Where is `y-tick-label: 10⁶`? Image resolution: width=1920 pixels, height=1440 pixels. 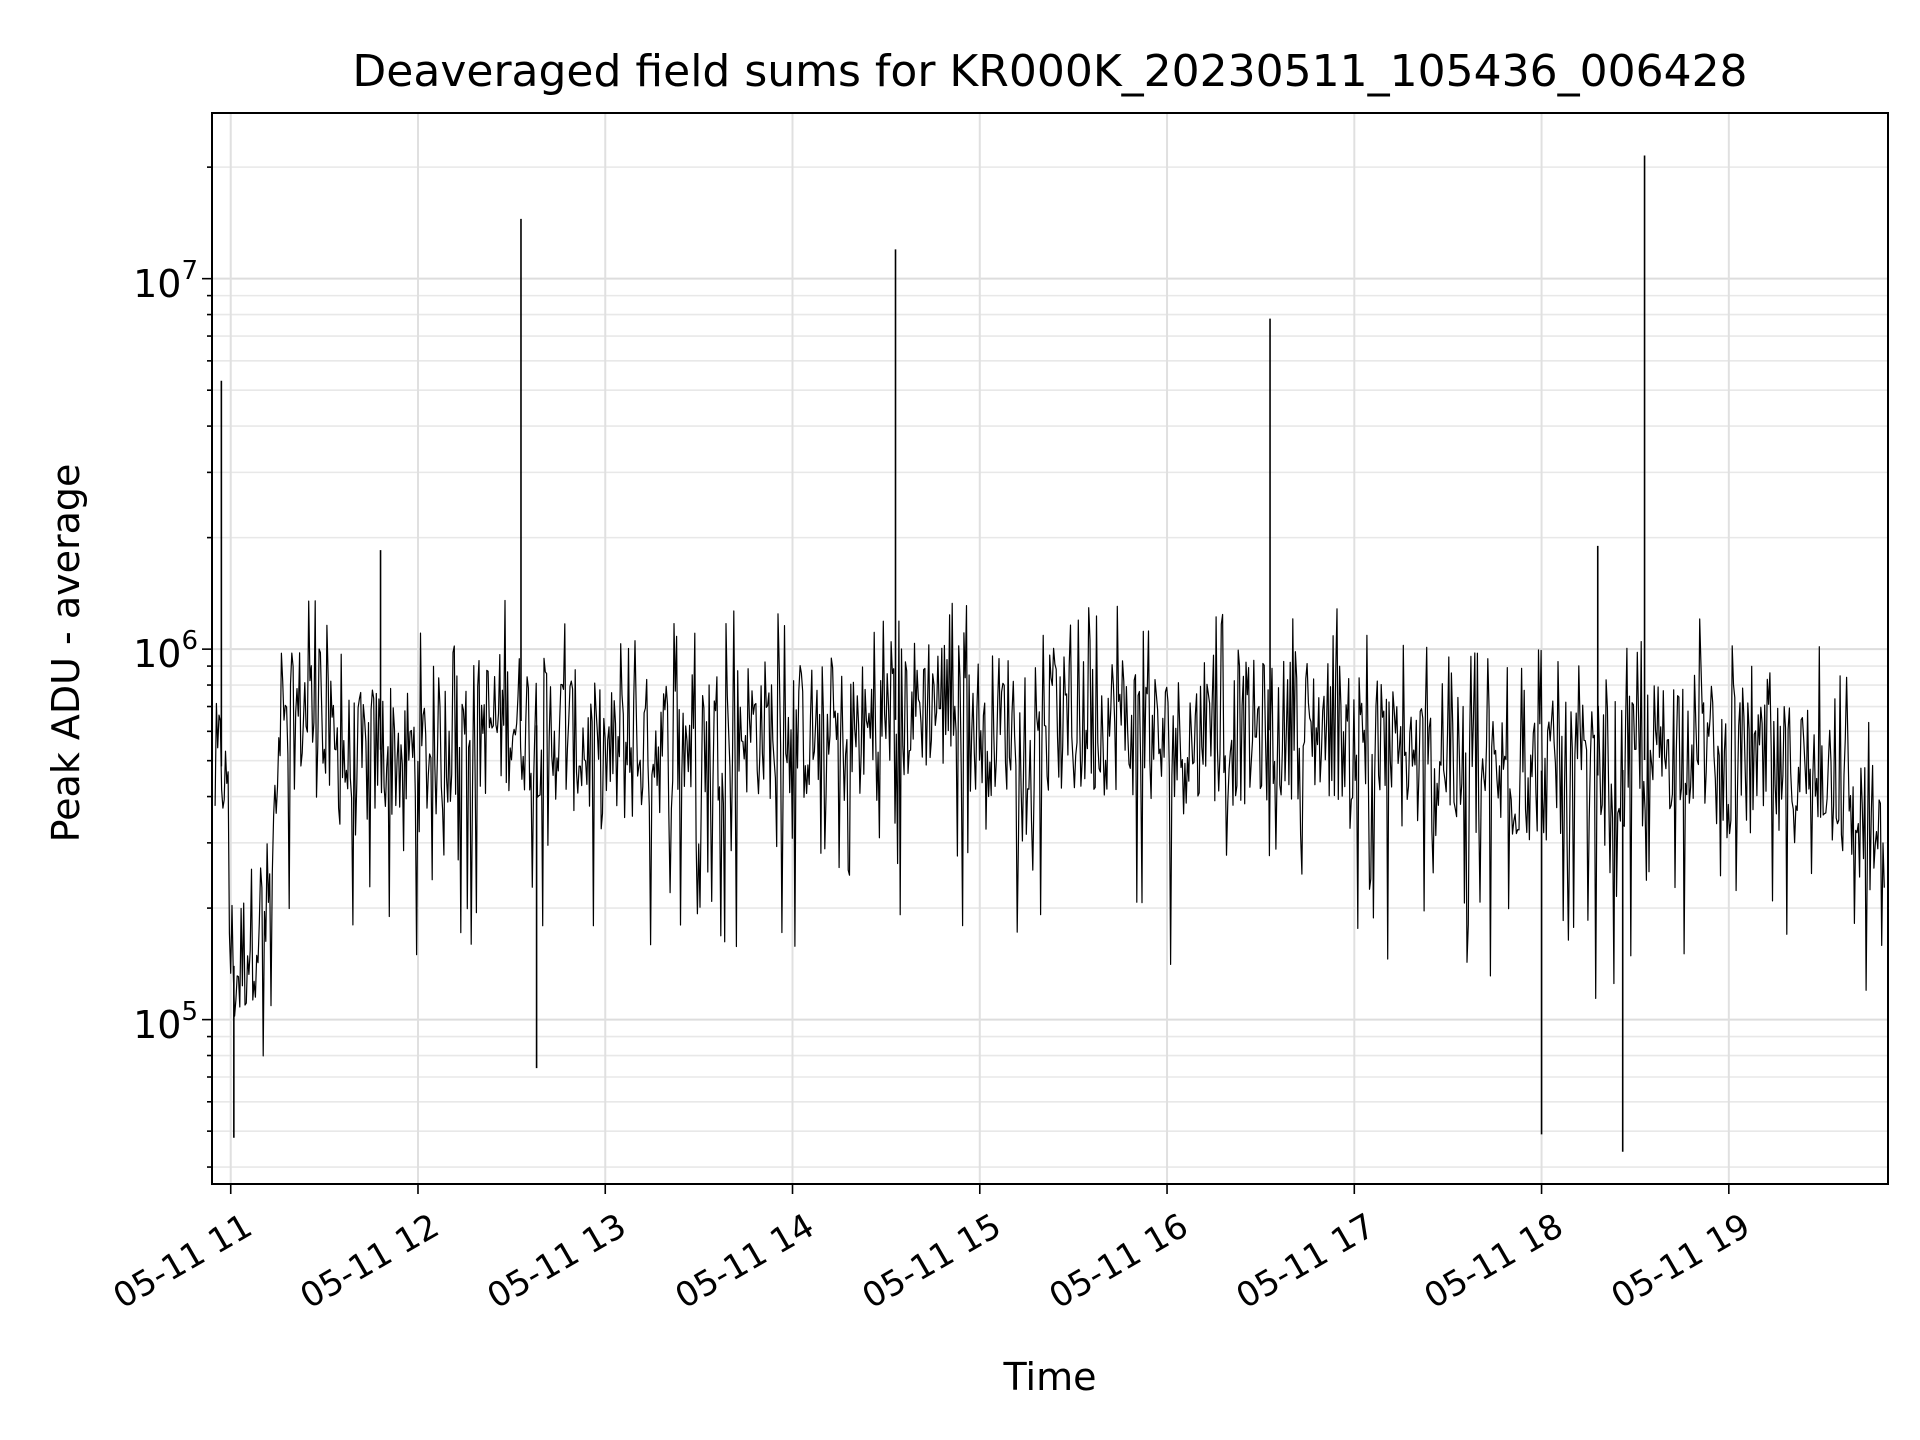 y-tick-label: 10⁶ is located at coordinates (165, 651).